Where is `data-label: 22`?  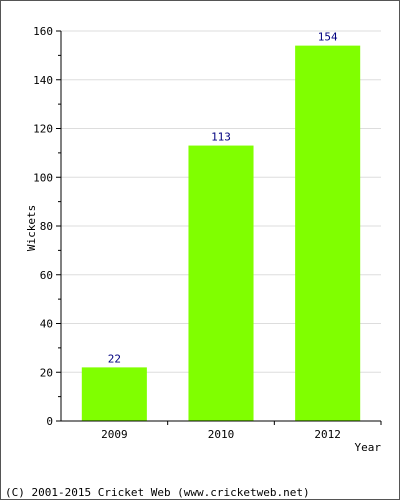 data-label: 22 is located at coordinates (114, 358).